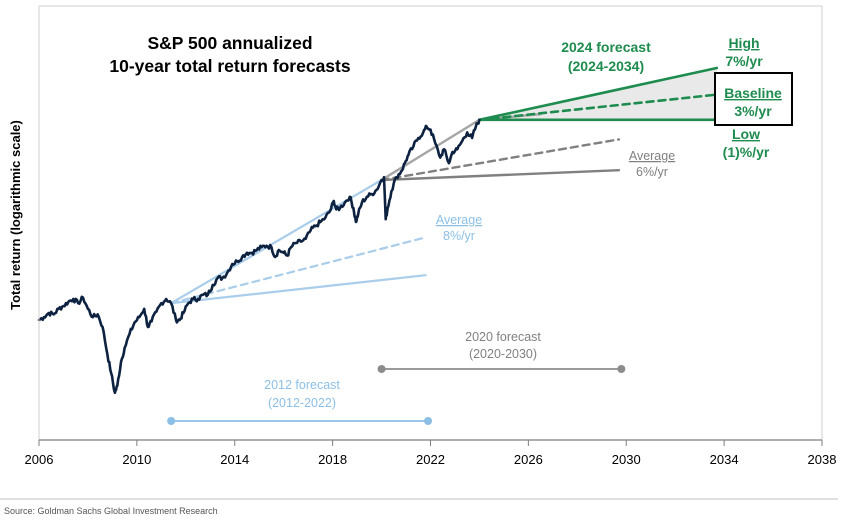 The height and width of the screenshot is (528, 846). What do you see at coordinates (430, 459) in the screenshot?
I see `x-tick-label: 2022` at bounding box center [430, 459].